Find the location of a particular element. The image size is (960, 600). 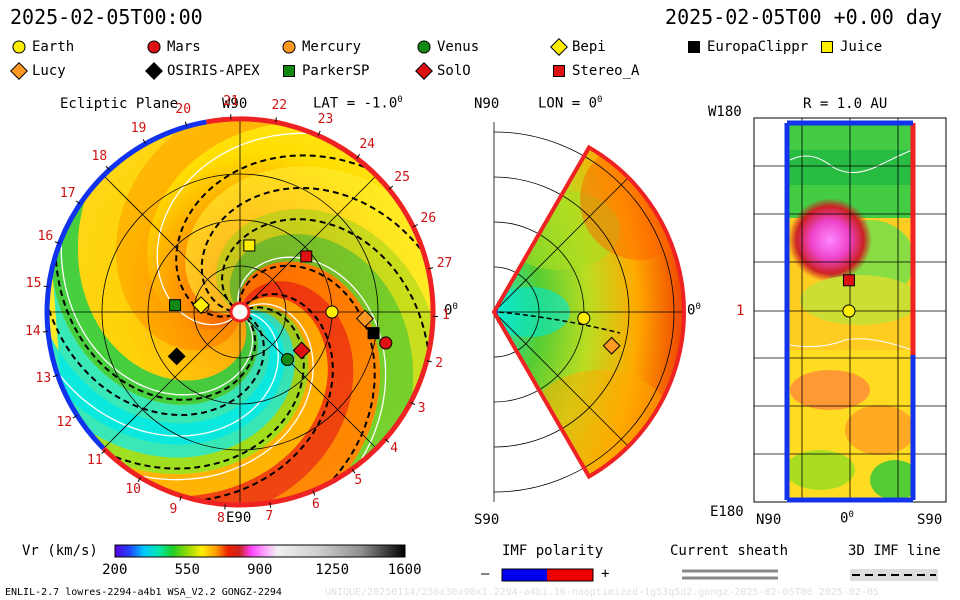

imf-plus-label: + is located at coordinates (605, 574).